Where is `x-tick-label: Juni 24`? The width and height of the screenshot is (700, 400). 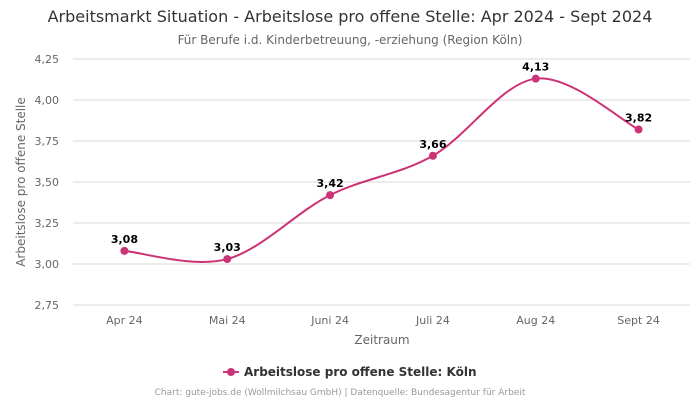
x-tick-label: Juni 24 is located at coordinates (329, 320).